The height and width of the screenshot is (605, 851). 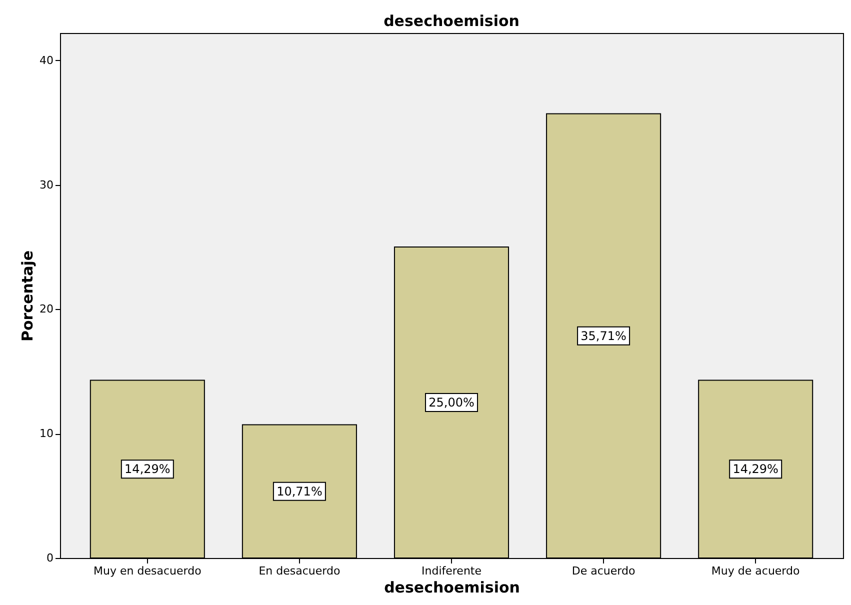 What do you see at coordinates (47, 60) in the screenshot?
I see `y-tick-label: 40` at bounding box center [47, 60].